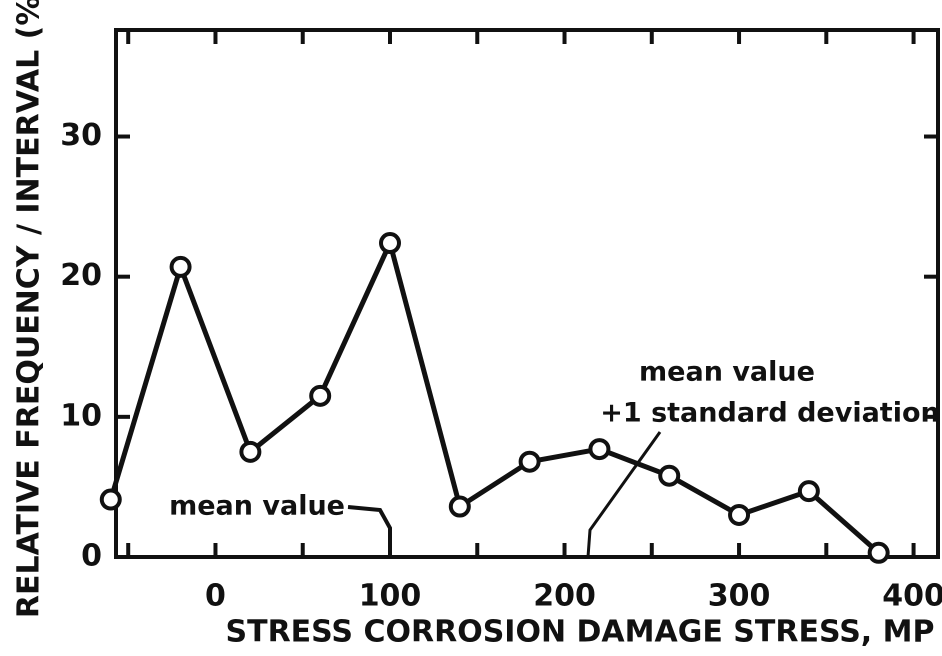 The height and width of the screenshot is (656, 942). I want to click on y-tick-label: 30, so click(81, 135).